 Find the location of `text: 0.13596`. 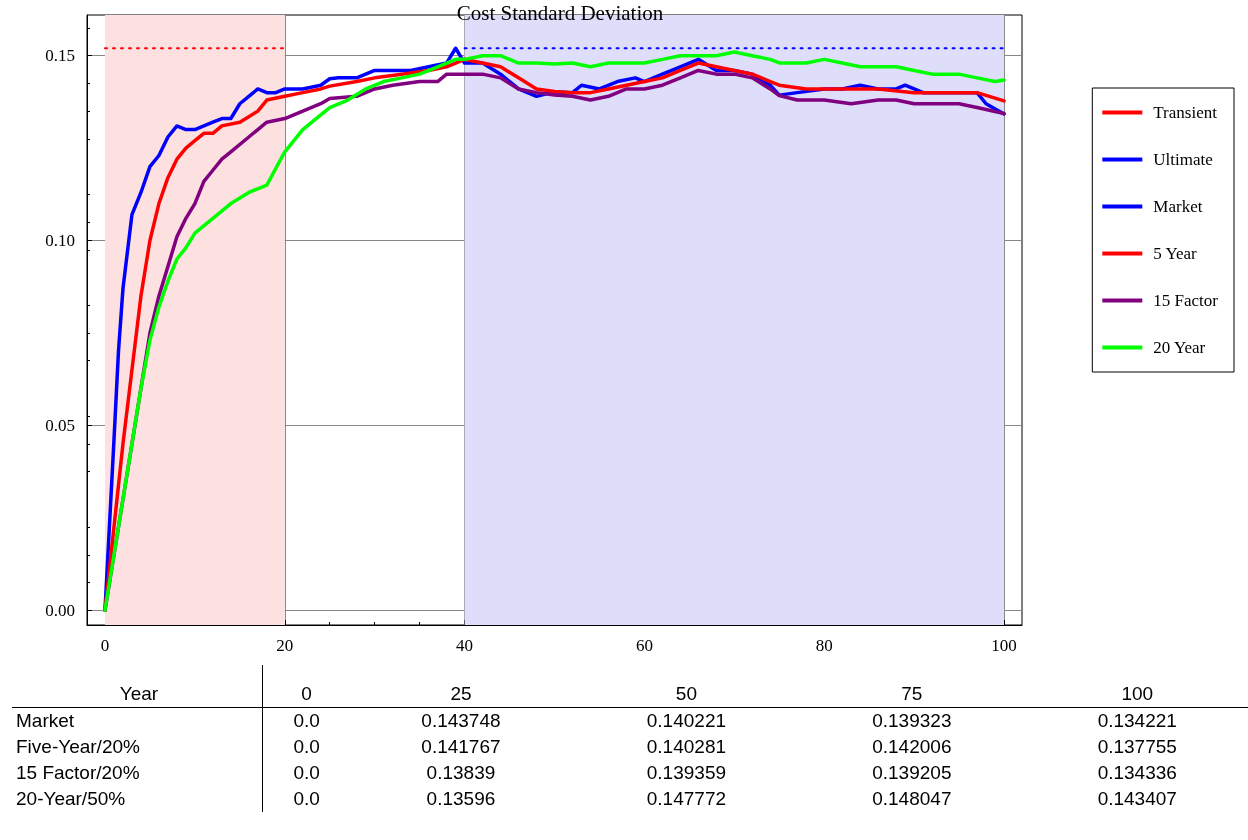

text: 0.13596 is located at coordinates (461, 799).